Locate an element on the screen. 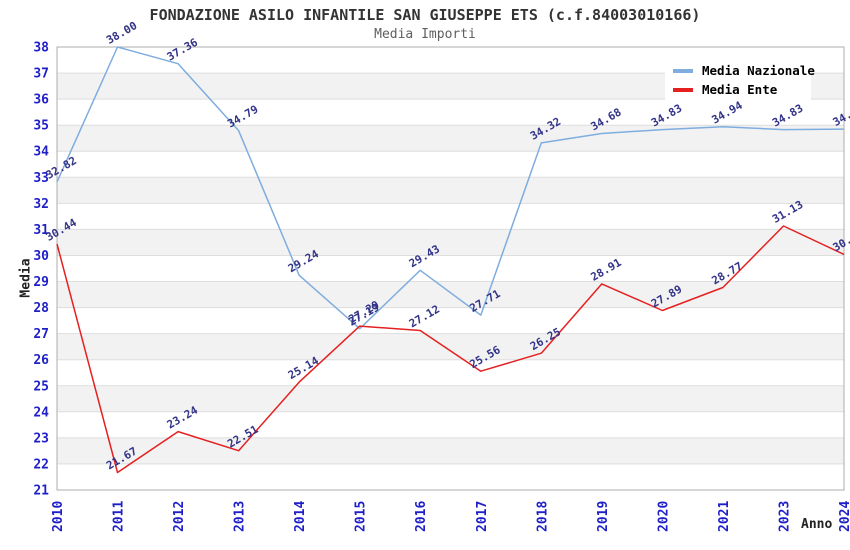 The height and width of the screenshot is (550, 850). chart-subtitle: Media Importi is located at coordinates (425, 34).